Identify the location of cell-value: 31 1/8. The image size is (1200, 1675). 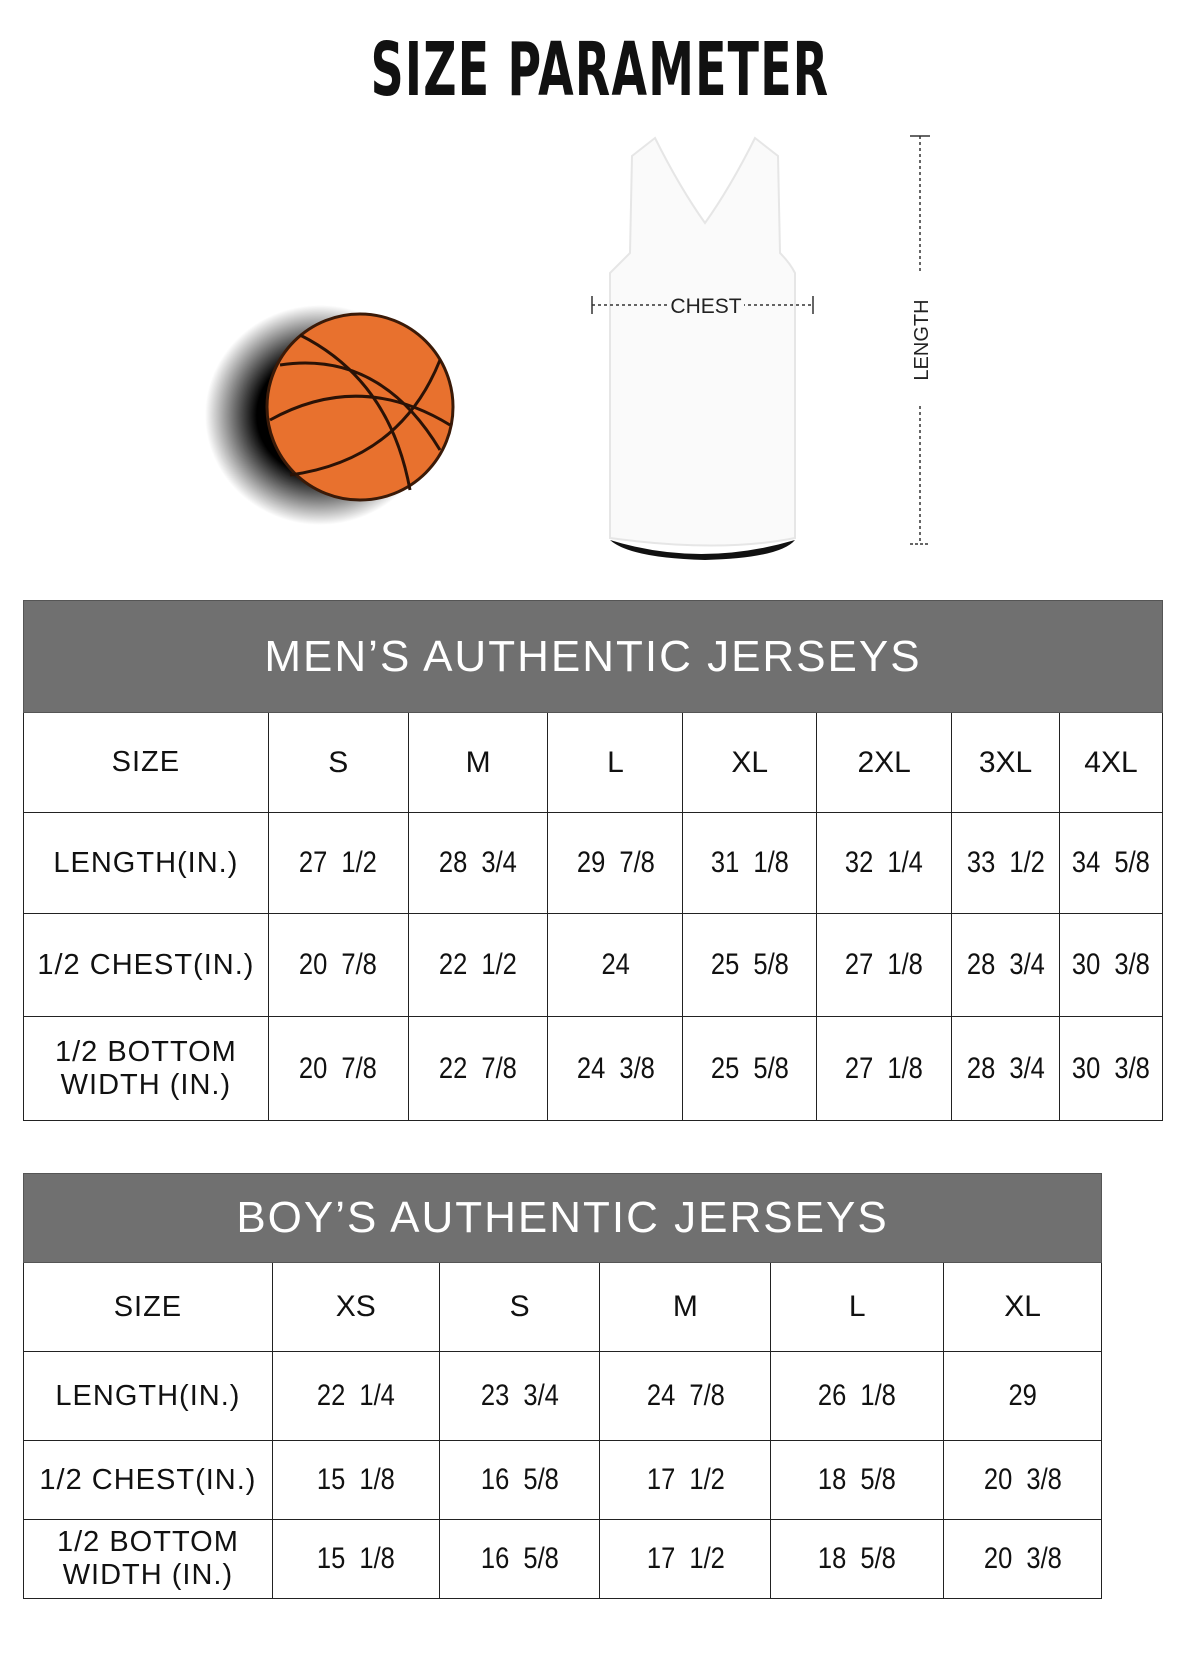
(749, 862).